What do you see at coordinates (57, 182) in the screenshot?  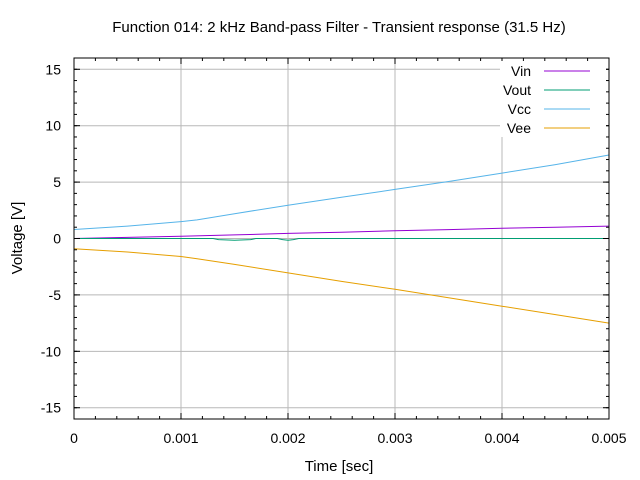 I see `y-tick-label: 5` at bounding box center [57, 182].